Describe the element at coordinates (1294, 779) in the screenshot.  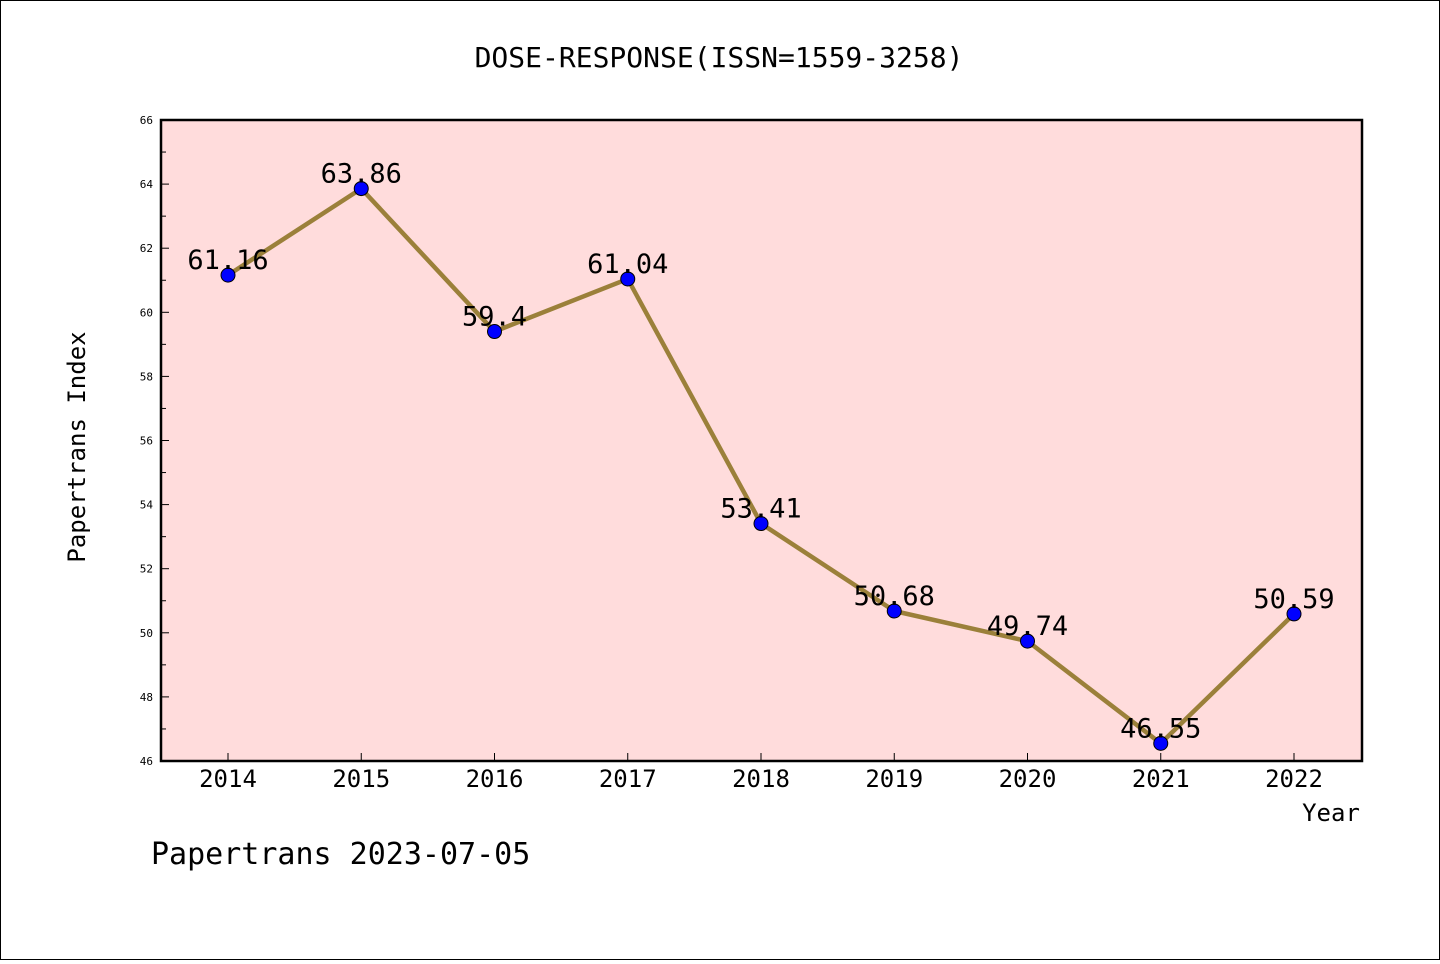
I see `x-tick-label: 2022` at that location.